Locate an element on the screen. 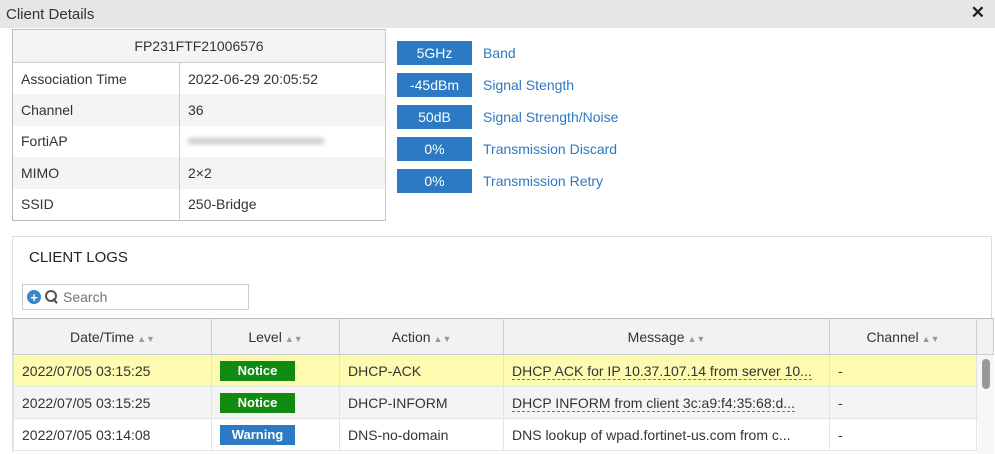 This screenshot has height=454, width=995. stat-badge: 5GHz is located at coordinates (434, 53).